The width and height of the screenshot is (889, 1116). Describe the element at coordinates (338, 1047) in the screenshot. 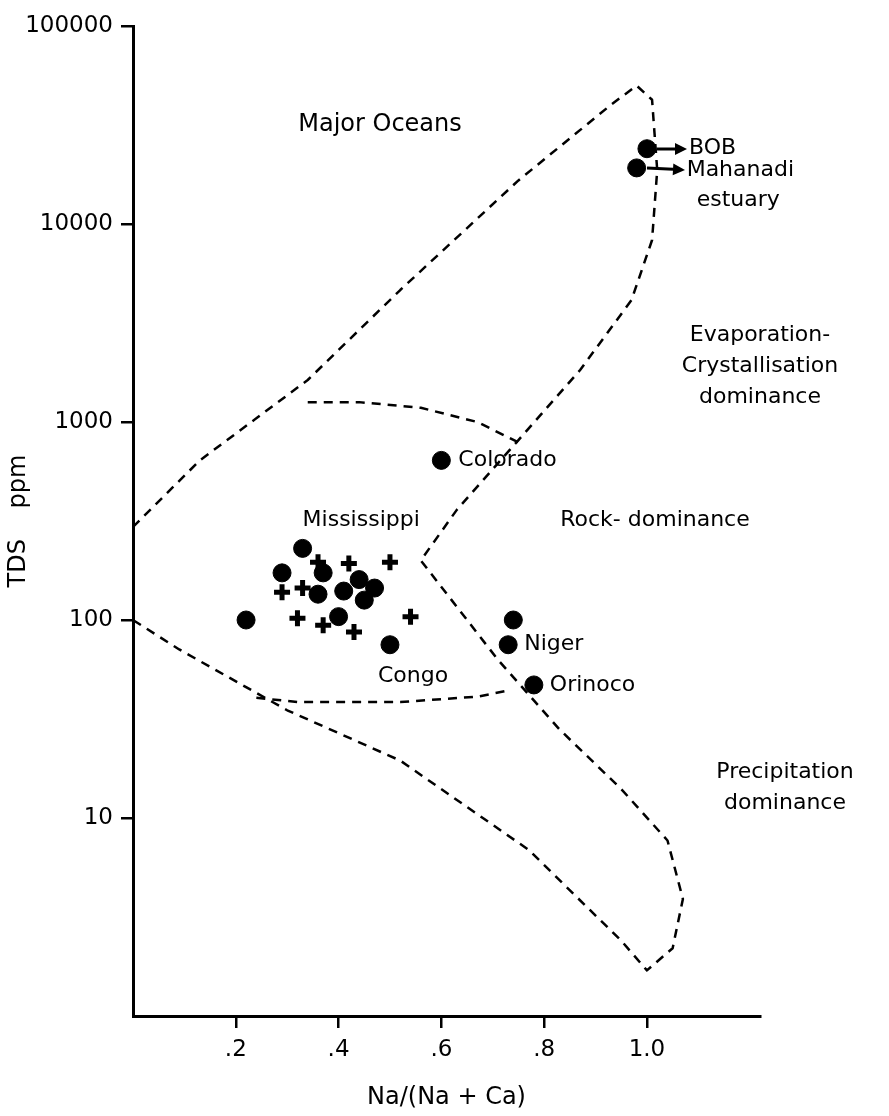

I see `x-tick-label: .4` at that location.